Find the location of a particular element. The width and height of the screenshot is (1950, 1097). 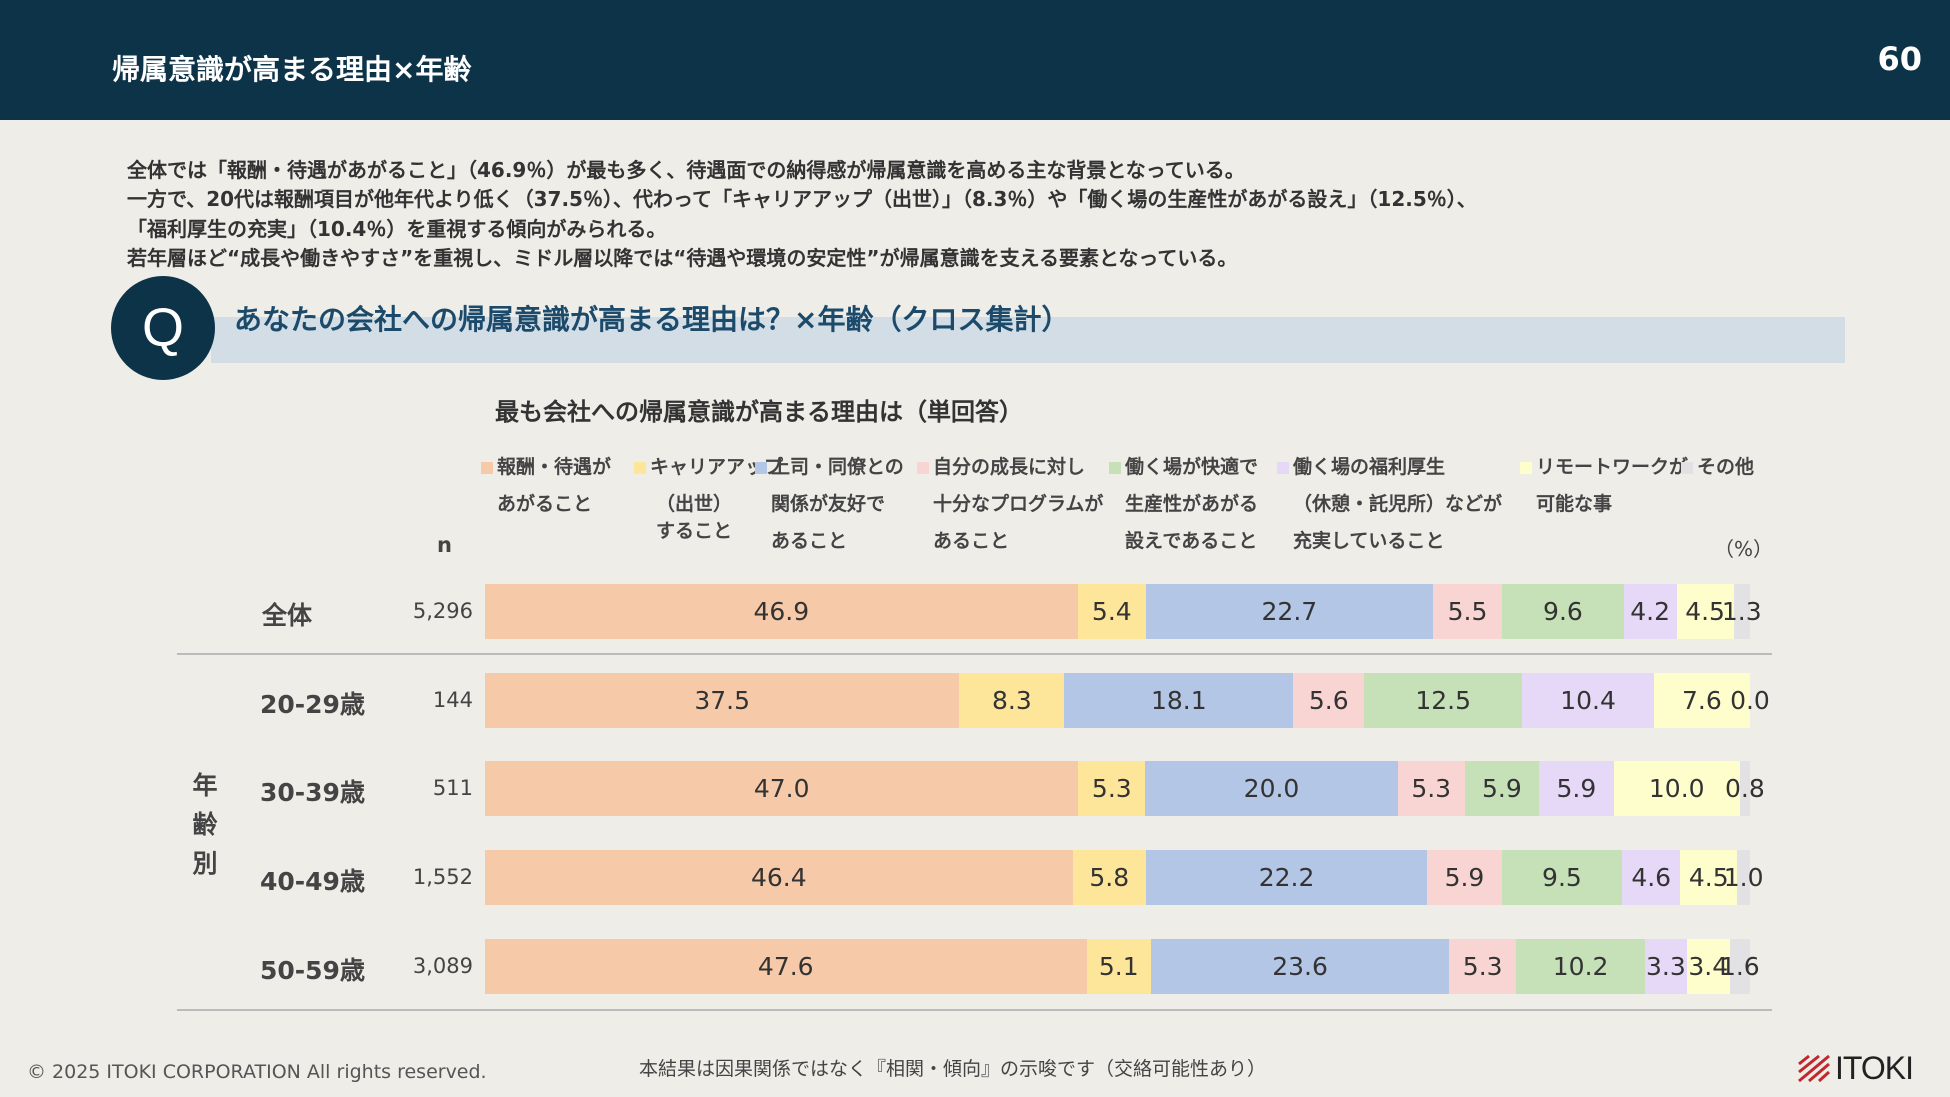

data-label: 46.4 is located at coordinates (778, 877).